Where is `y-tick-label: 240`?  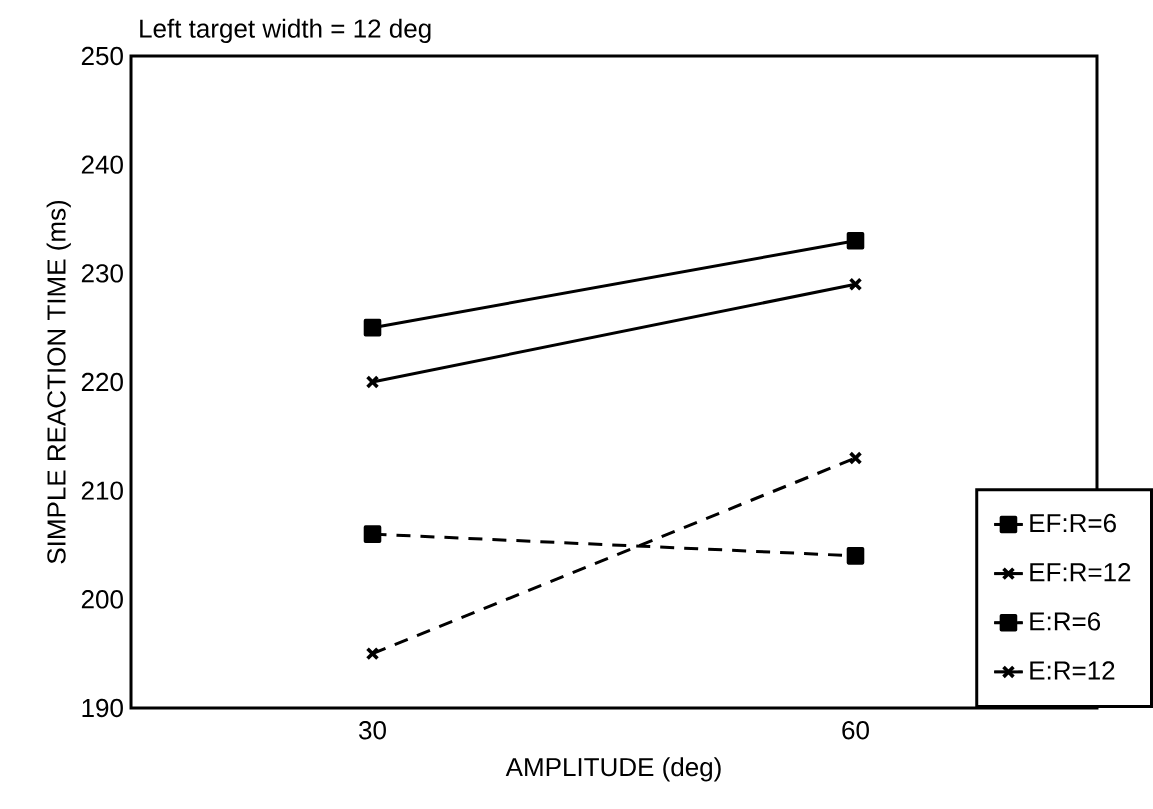 y-tick-label: 240 is located at coordinates (102, 164).